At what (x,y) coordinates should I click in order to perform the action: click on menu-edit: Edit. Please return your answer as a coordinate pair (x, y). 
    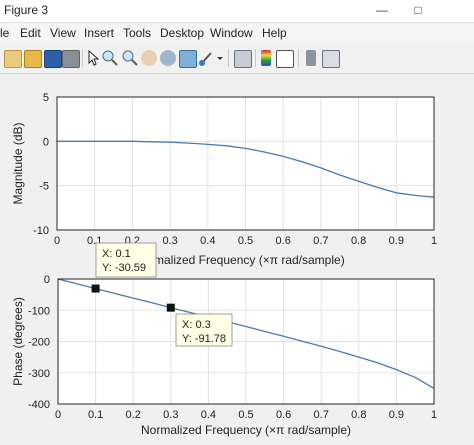
    Looking at the image, I should click on (30, 33).